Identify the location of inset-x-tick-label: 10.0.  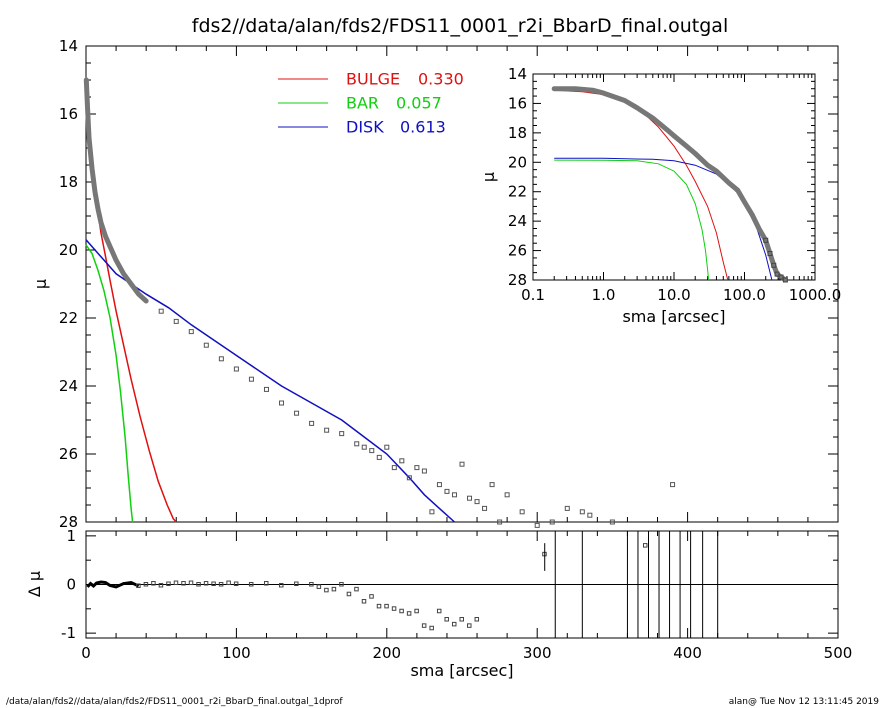
(673, 295).